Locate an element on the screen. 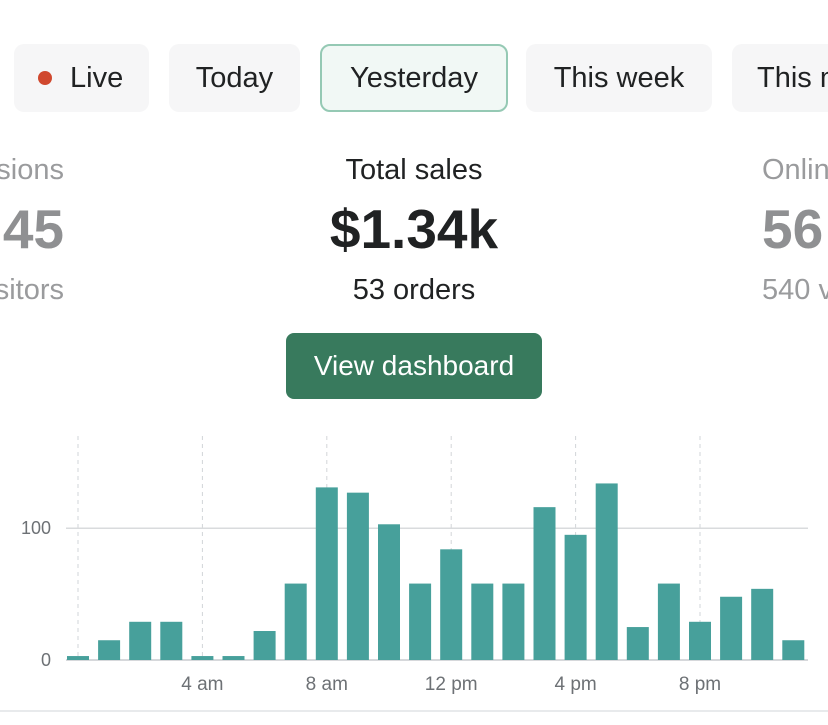 The width and height of the screenshot is (828, 725). x-tick-label: 8 pm is located at coordinates (700, 684).